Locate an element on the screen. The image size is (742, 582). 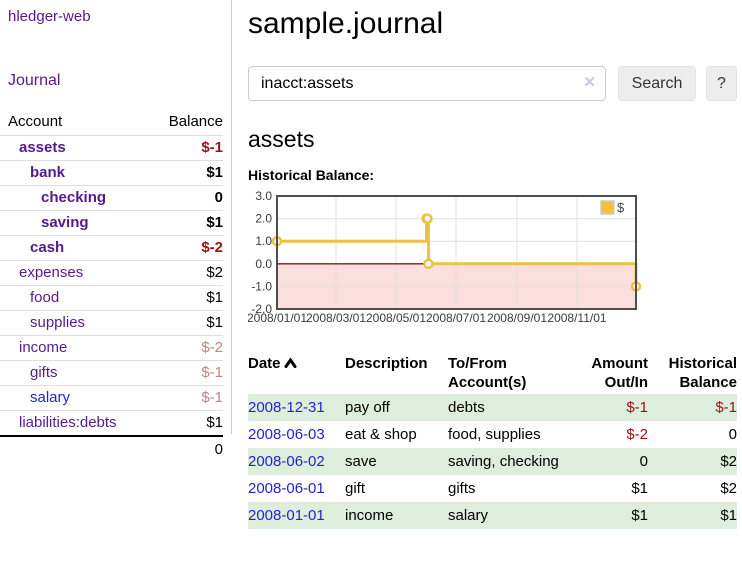
register-header-description: Description is located at coordinates (386, 363).